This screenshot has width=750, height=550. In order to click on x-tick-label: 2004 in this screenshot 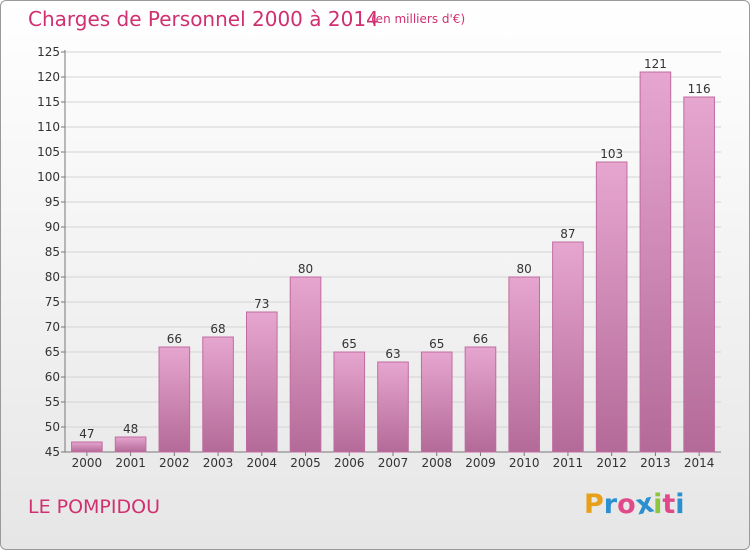, I will do `click(262, 463)`.